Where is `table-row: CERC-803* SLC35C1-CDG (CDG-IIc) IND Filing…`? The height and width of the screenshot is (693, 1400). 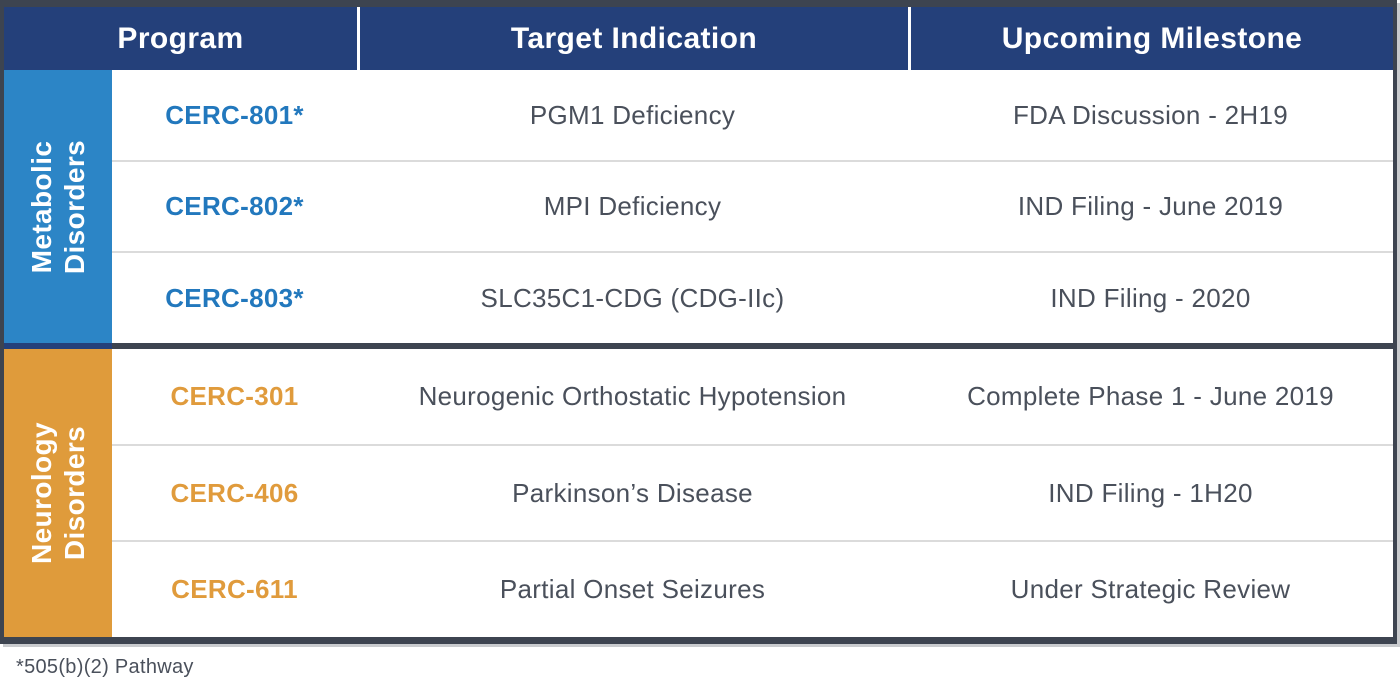 table-row: CERC-803* SLC35C1-CDG (CDG-IIc) IND Filing… is located at coordinates (752, 297).